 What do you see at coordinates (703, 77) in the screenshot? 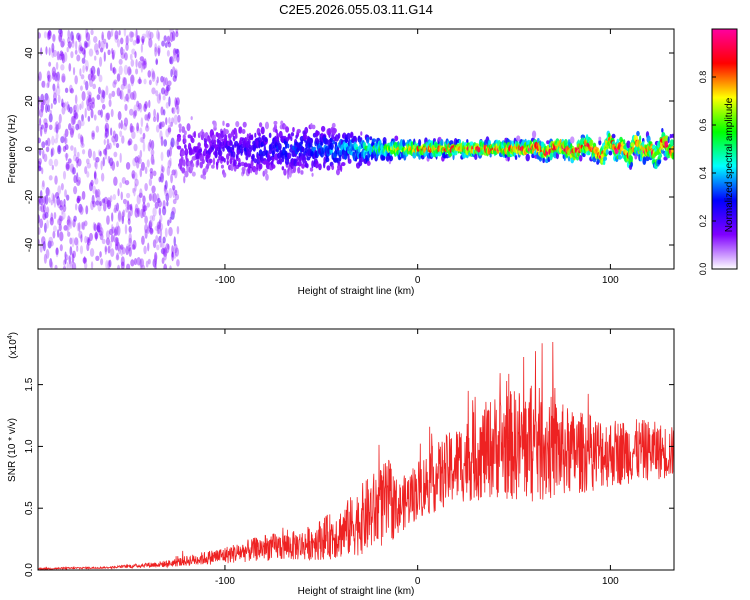
I see `colorbar-tick-label: 0.8` at bounding box center [703, 77].